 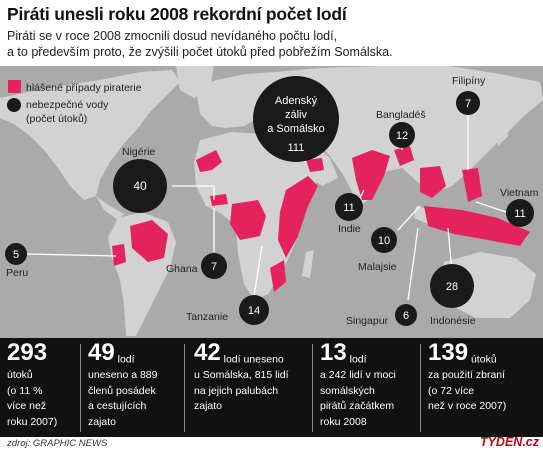 I want to click on madagascar, so click(x=308, y=264).